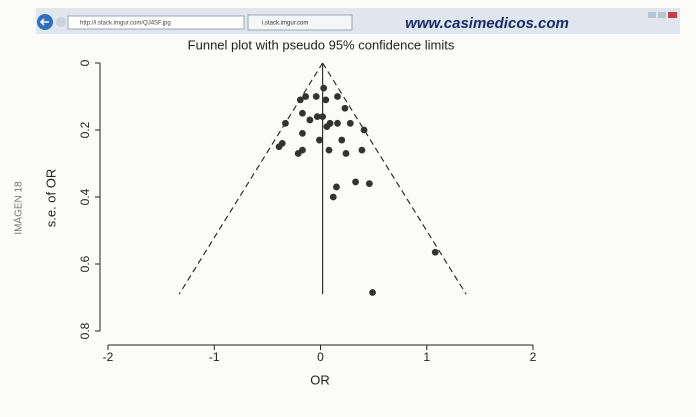 The height and width of the screenshot is (417, 696). What do you see at coordinates (672, 15) in the screenshot?
I see `close` at bounding box center [672, 15].